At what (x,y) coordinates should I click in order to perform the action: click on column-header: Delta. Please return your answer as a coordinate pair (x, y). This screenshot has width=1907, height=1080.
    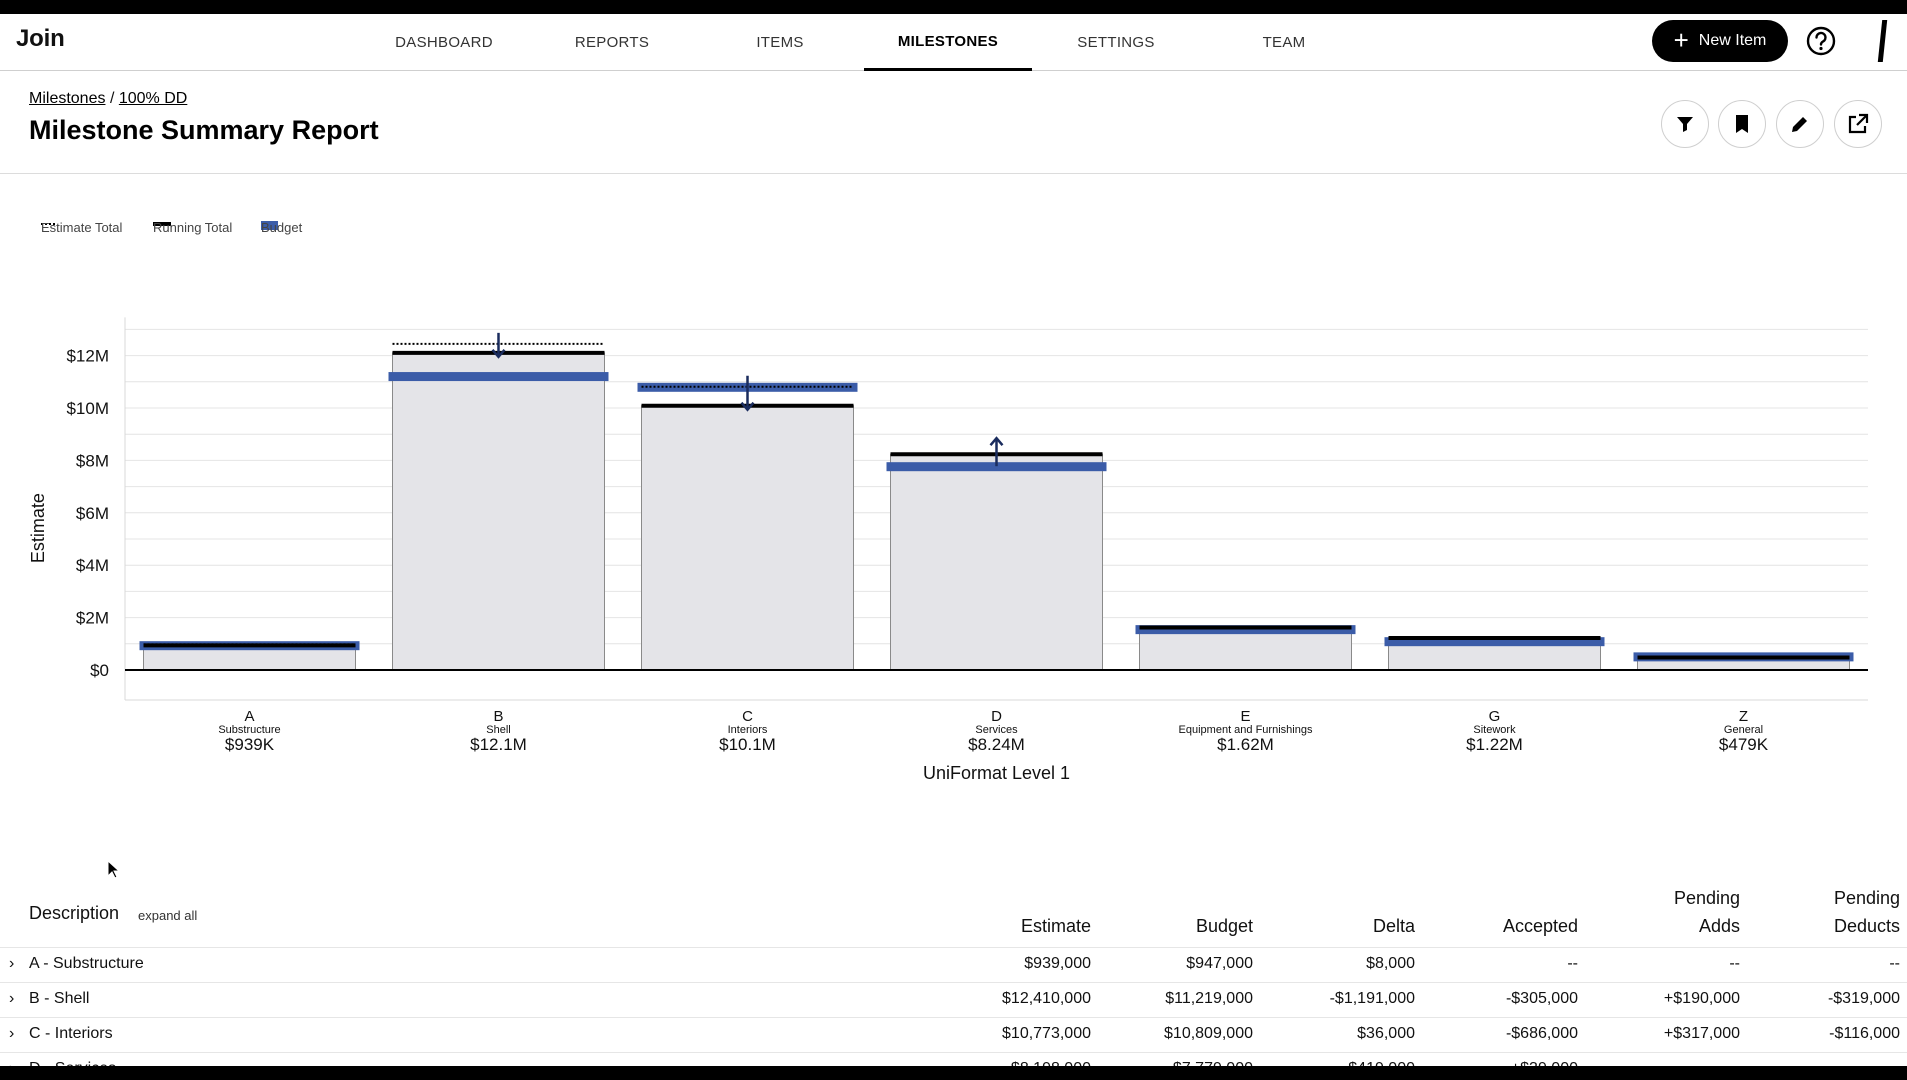
    Looking at the image, I should click on (1315, 912).